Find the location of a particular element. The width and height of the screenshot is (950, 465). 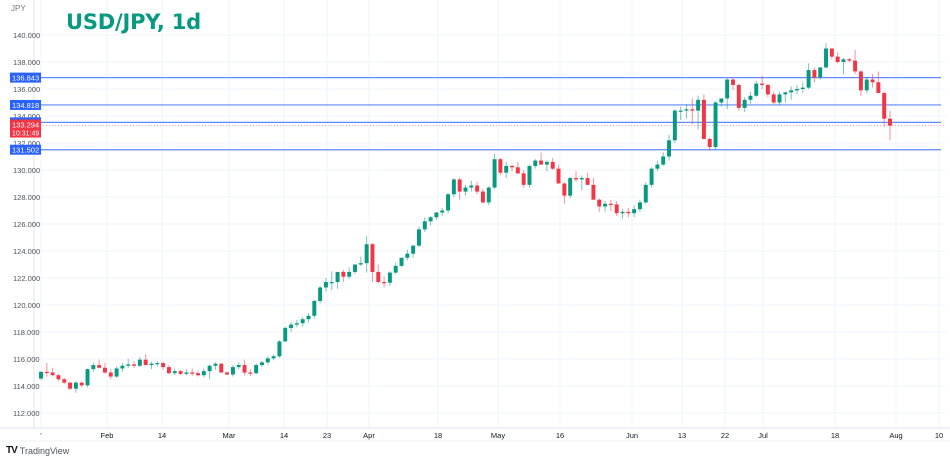

level-price-label: 134.818 is located at coordinates (25, 105).